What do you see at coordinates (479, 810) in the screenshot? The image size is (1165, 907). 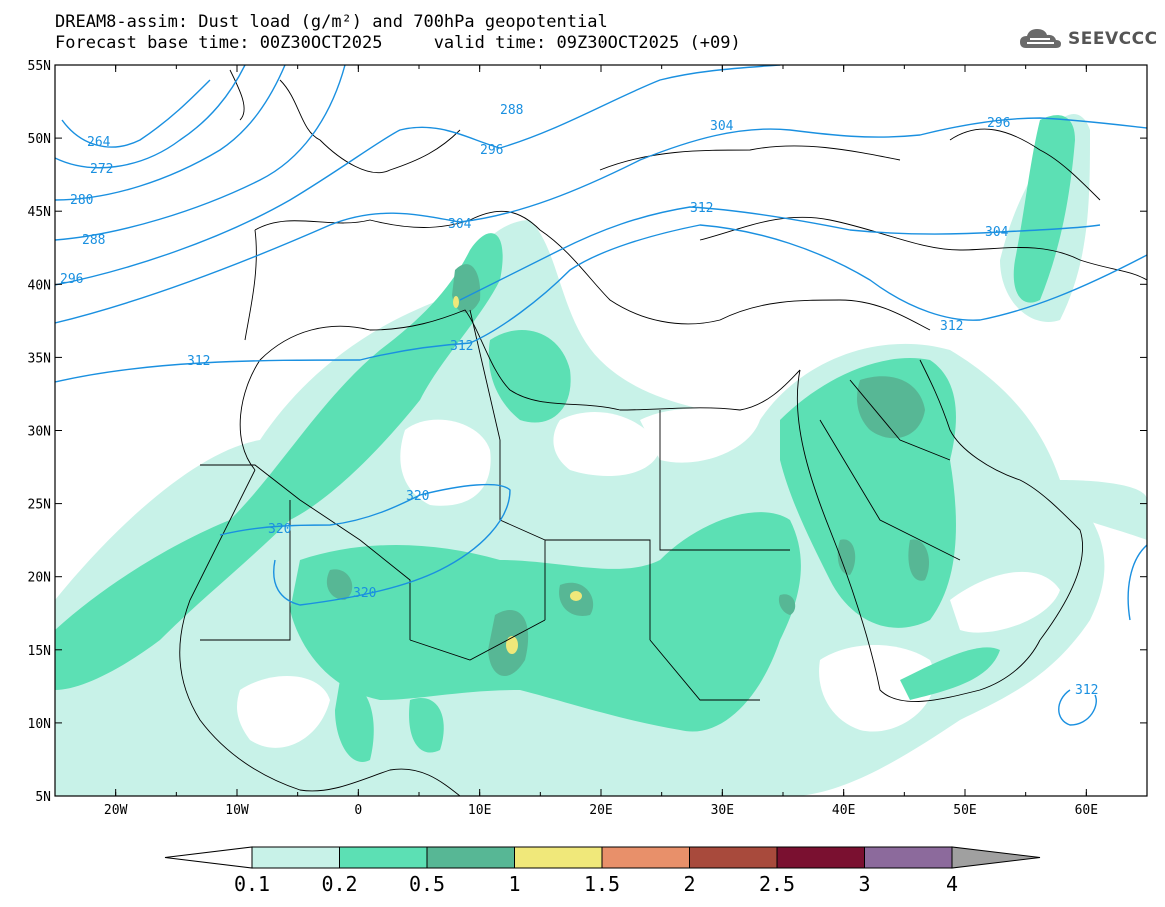 I see `lon-label: 10E` at bounding box center [479, 810].